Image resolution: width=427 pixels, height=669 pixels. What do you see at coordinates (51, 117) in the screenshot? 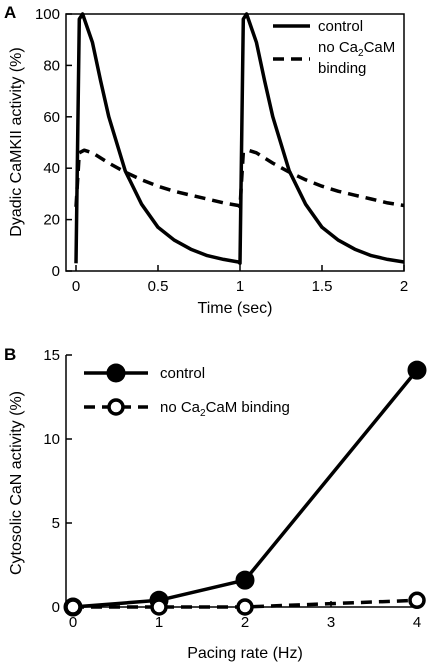
I see `y-tick-label: 60` at bounding box center [51, 117].